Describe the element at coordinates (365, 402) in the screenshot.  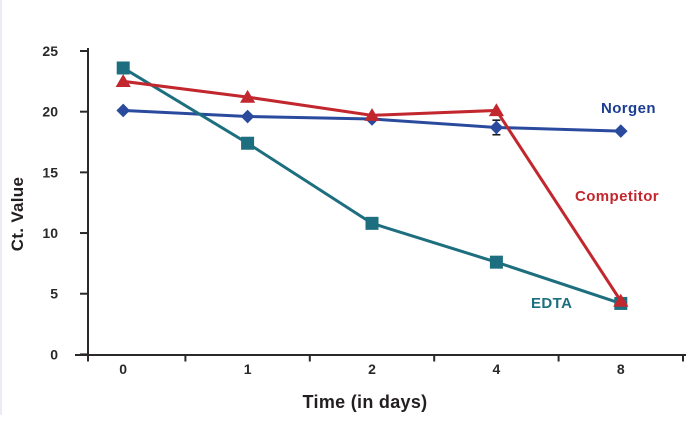
I see `x-axis-title: Time (in days)` at that location.